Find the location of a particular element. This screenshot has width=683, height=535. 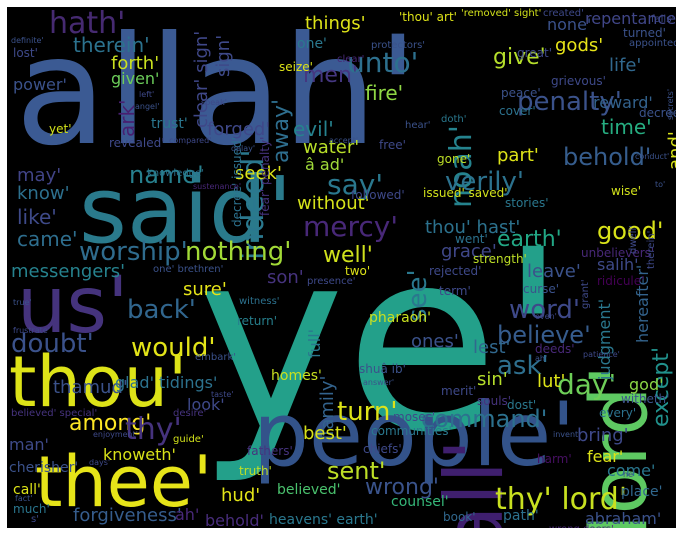

word-cover: cover' is located at coordinates (517, 111).